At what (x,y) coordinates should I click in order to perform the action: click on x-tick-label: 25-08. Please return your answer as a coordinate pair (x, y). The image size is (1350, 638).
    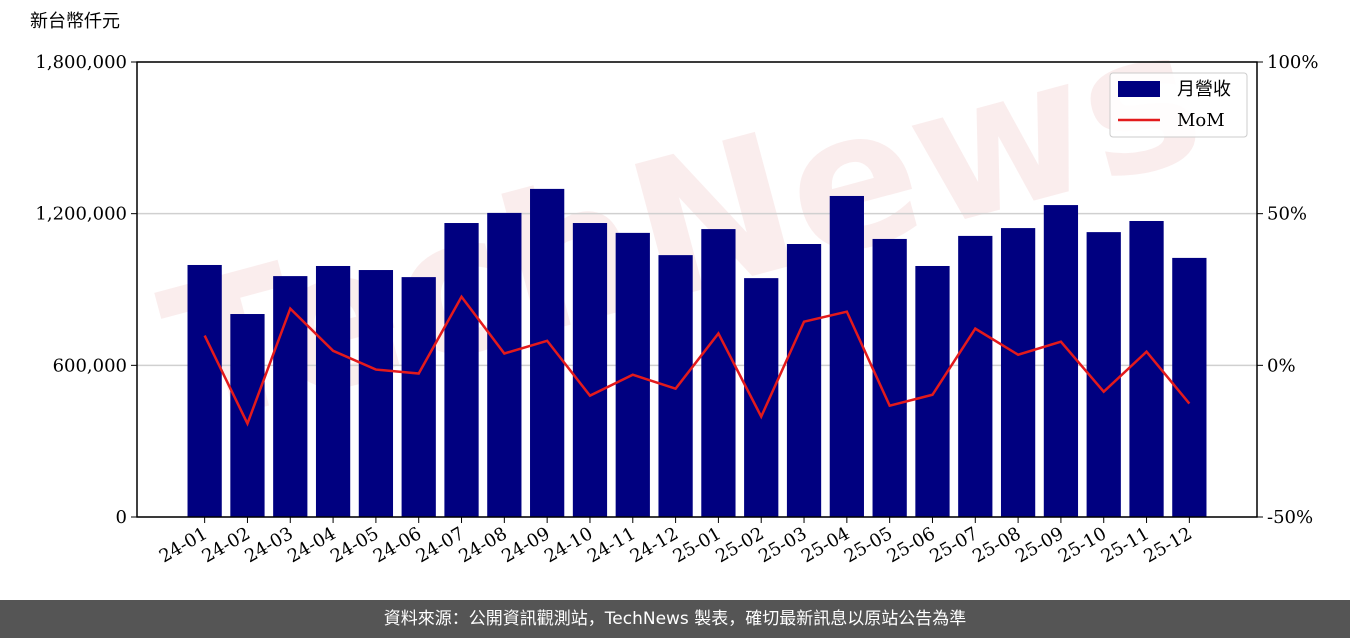
    Looking at the image, I should click on (996, 545).